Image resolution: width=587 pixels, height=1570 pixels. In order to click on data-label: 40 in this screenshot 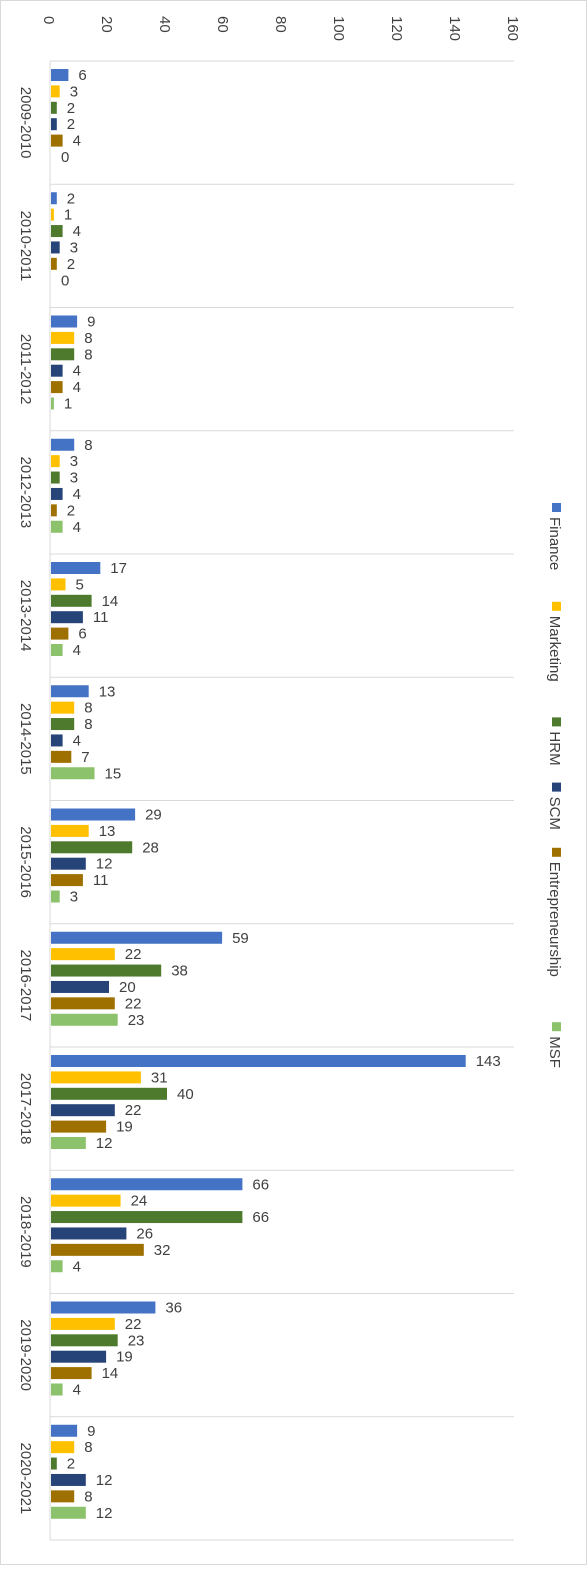, I will do `click(185, 1094)`.